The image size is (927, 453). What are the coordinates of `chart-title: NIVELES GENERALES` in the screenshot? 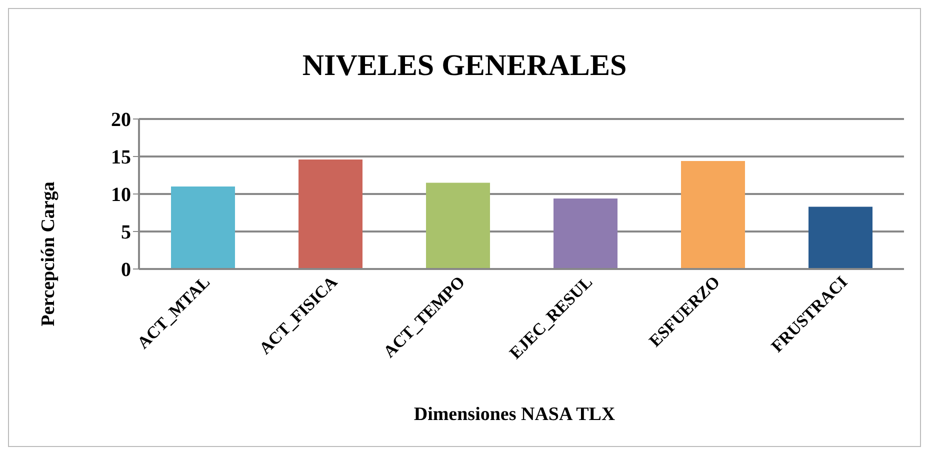 It's located at (464, 66).